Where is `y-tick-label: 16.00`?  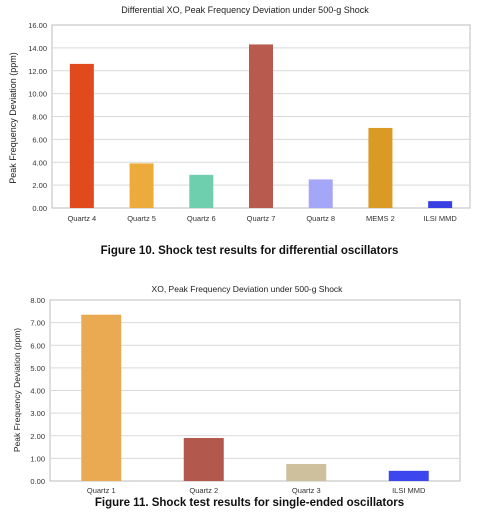
y-tick-label: 16.00 is located at coordinates (37, 25).